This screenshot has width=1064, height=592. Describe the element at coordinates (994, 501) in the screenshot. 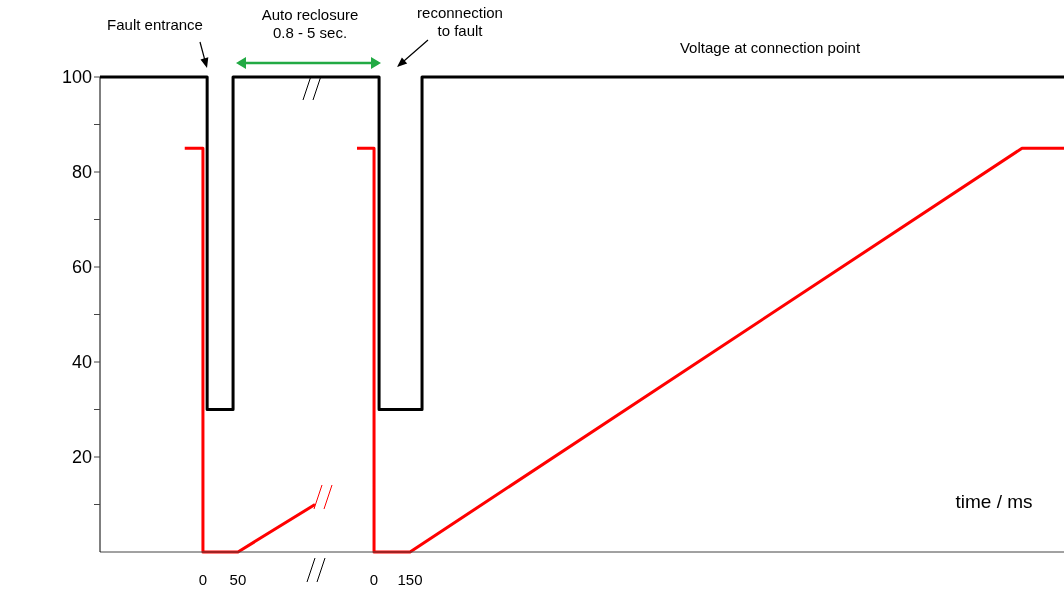

I see `x-axis-title: time / ms` at that location.